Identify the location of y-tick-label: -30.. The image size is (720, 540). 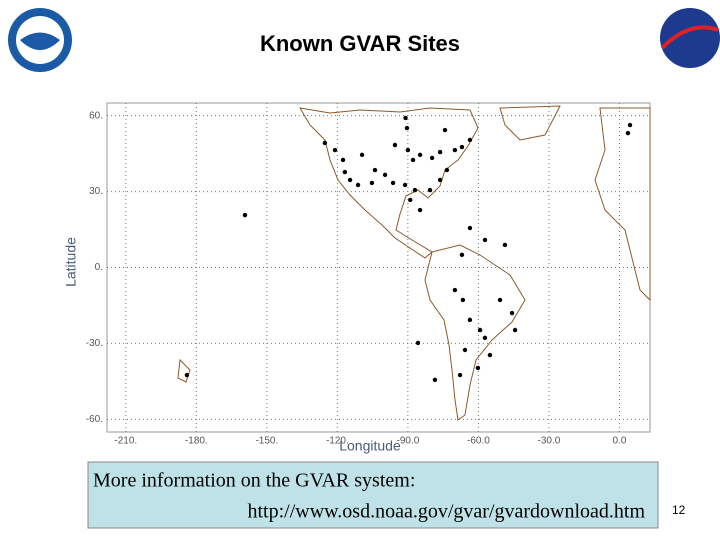
(94, 343).